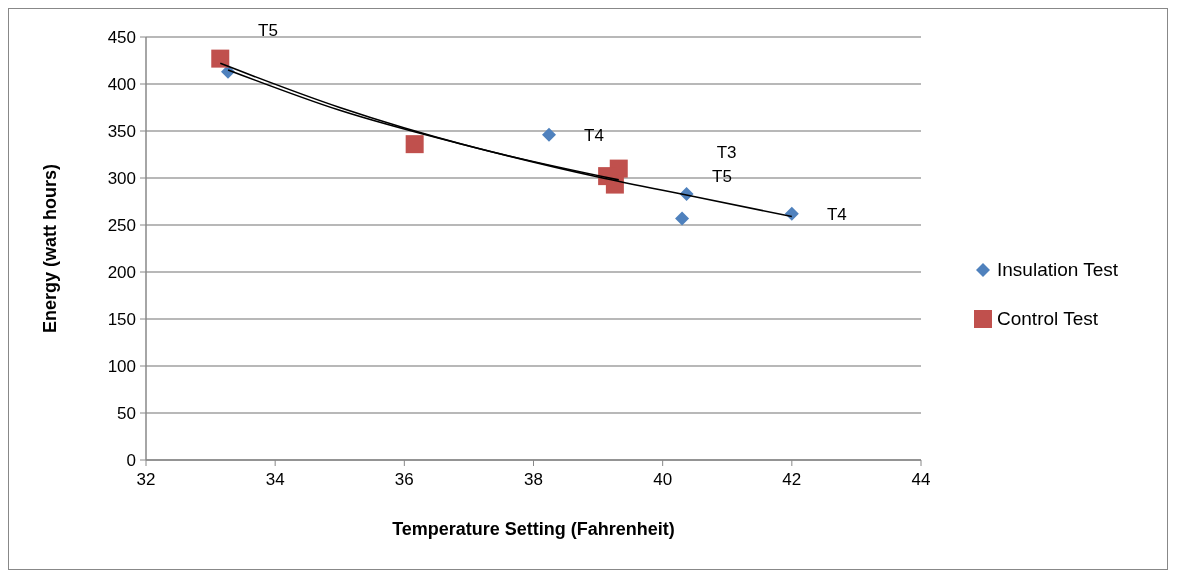  Describe the element at coordinates (921, 479) in the screenshot. I see `x-tick-label: 44` at that location.